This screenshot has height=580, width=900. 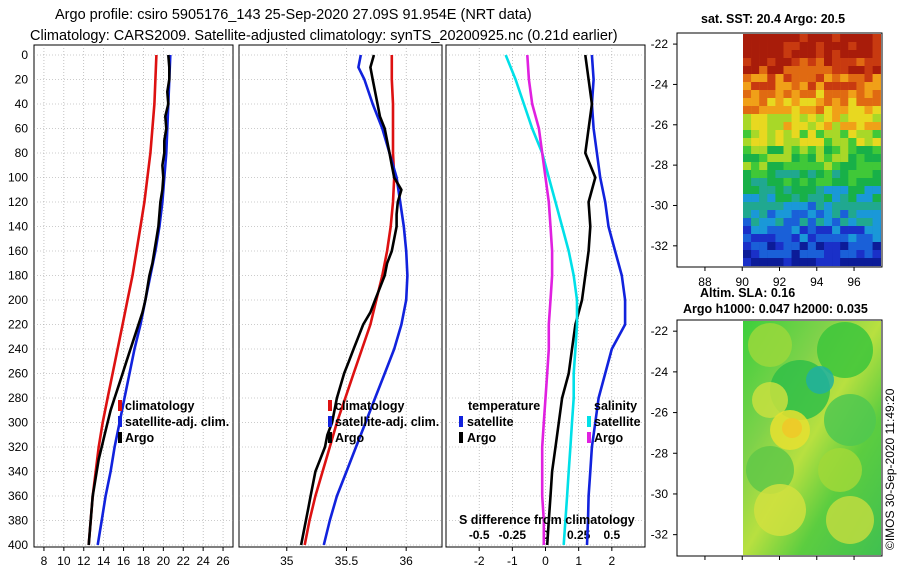 What do you see at coordinates (660, 494) in the screenshot?
I see `y-tick-label: -30` at bounding box center [660, 494].